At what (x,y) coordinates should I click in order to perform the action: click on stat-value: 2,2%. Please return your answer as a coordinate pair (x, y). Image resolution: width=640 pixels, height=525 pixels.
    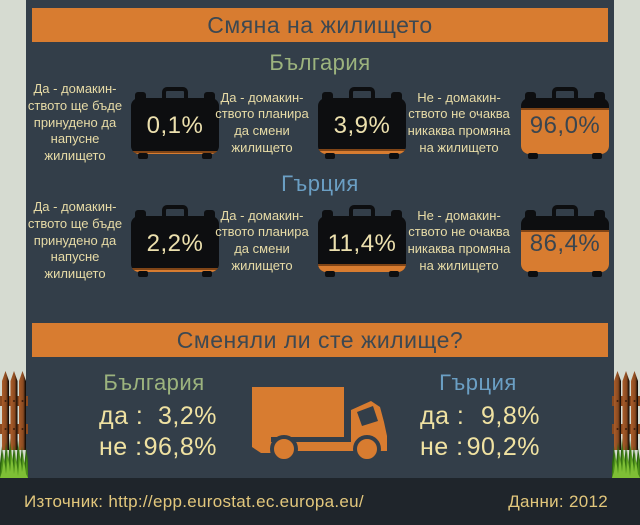
    Looking at the image, I should click on (175, 243).